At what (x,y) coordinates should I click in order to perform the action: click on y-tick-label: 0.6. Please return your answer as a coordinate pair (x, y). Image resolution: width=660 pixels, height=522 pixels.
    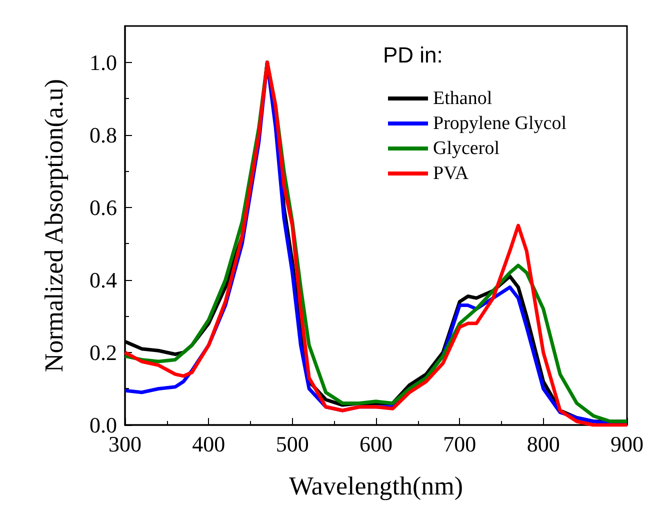
    Looking at the image, I should click on (103, 207).